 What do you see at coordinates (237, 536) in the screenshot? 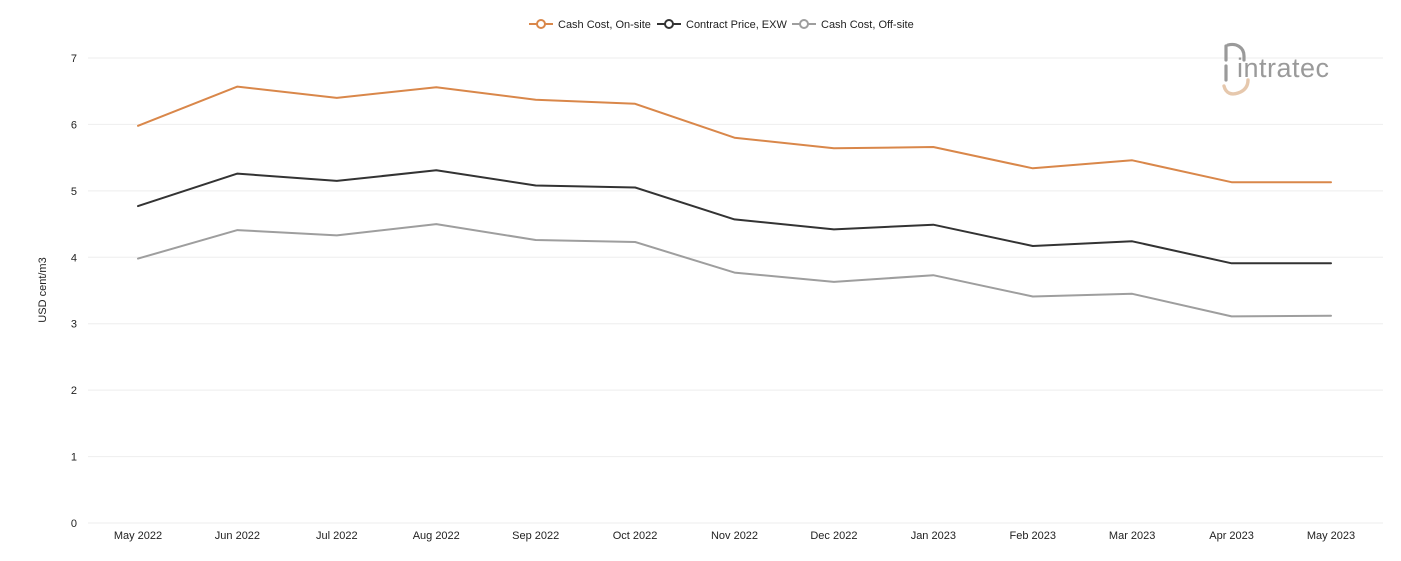
I see `x-tick-label: Jun 2022` at bounding box center [237, 536].